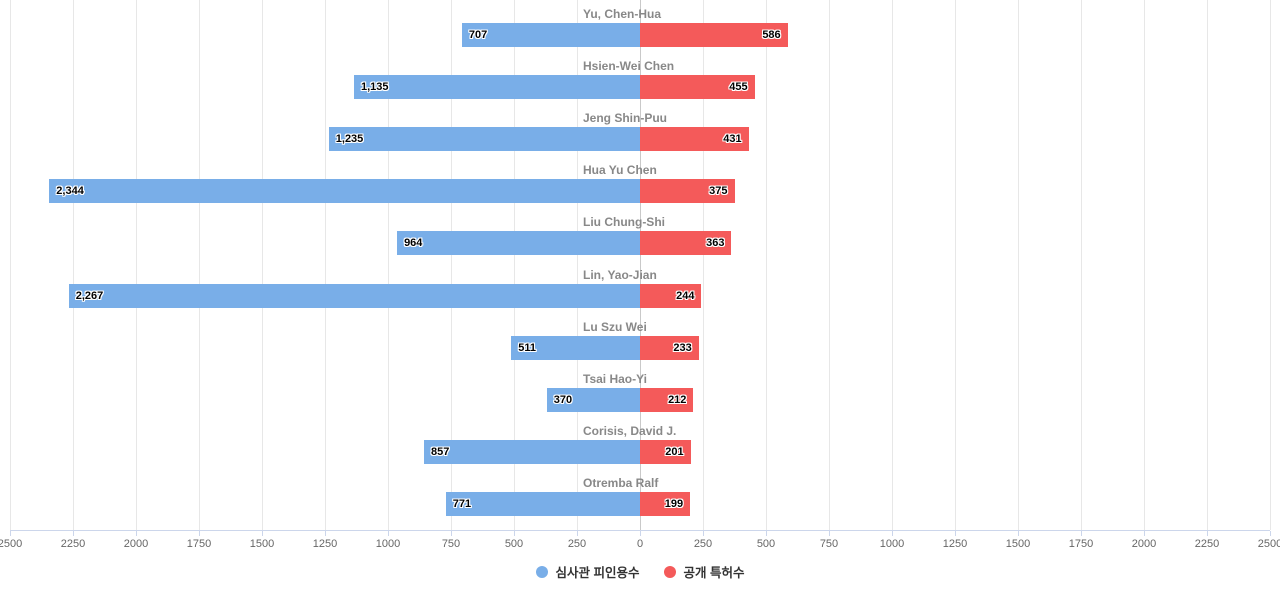  What do you see at coordinates (687, 191) in the screenshot?
I see `bar-right-segment: 375` at bounding box center [687, 191].